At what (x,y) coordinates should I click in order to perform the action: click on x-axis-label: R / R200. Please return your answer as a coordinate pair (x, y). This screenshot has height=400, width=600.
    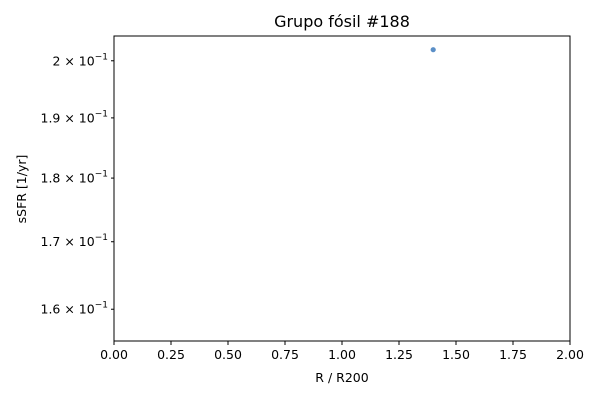
    Looking at the image, I should click on (341, 377).